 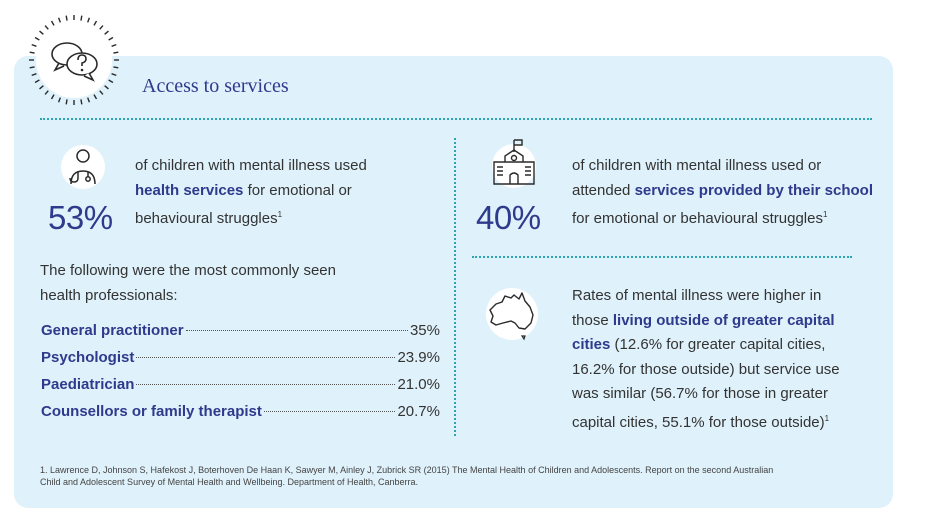 What do you see at coordinates (753, 190) in the screenshot?
I see `school-highlight: services provided by their school` at bounding box center [753, 190].